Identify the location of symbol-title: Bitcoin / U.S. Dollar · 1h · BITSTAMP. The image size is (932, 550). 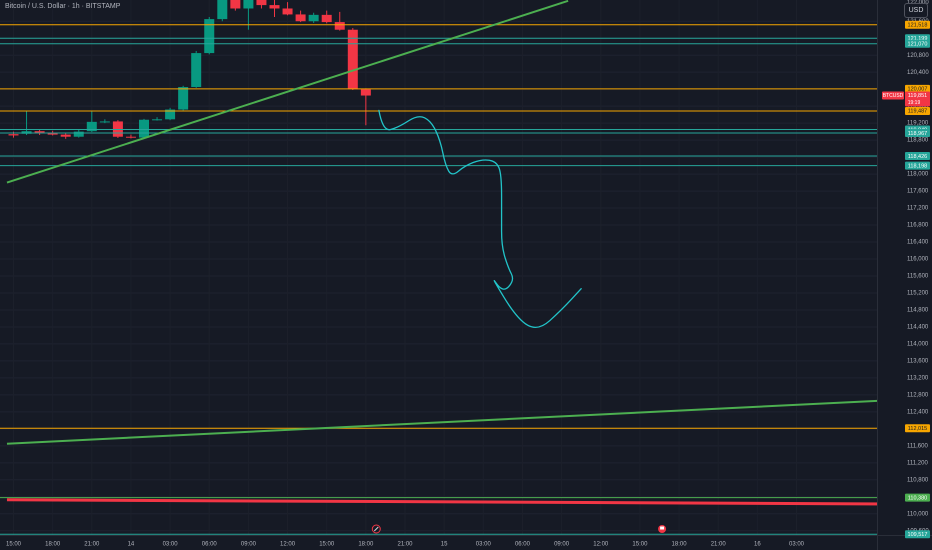
(63, 6).